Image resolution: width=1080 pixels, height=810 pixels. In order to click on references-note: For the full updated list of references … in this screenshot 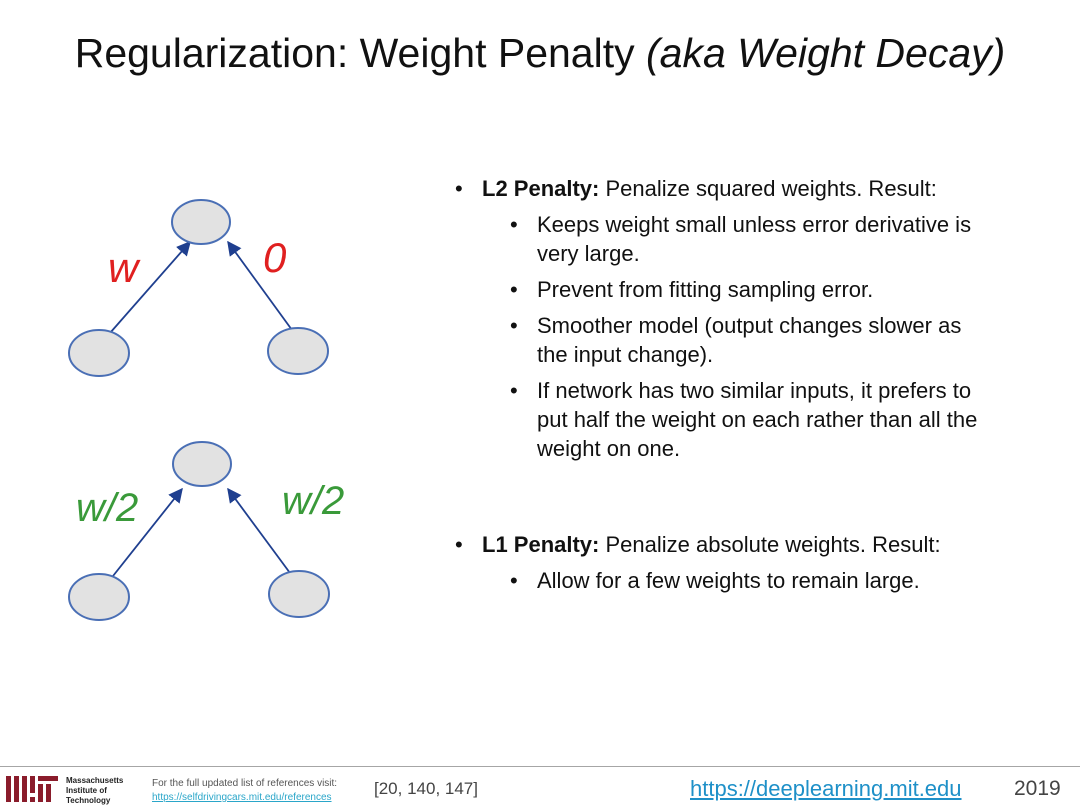, I will do `click(245, 783)`.